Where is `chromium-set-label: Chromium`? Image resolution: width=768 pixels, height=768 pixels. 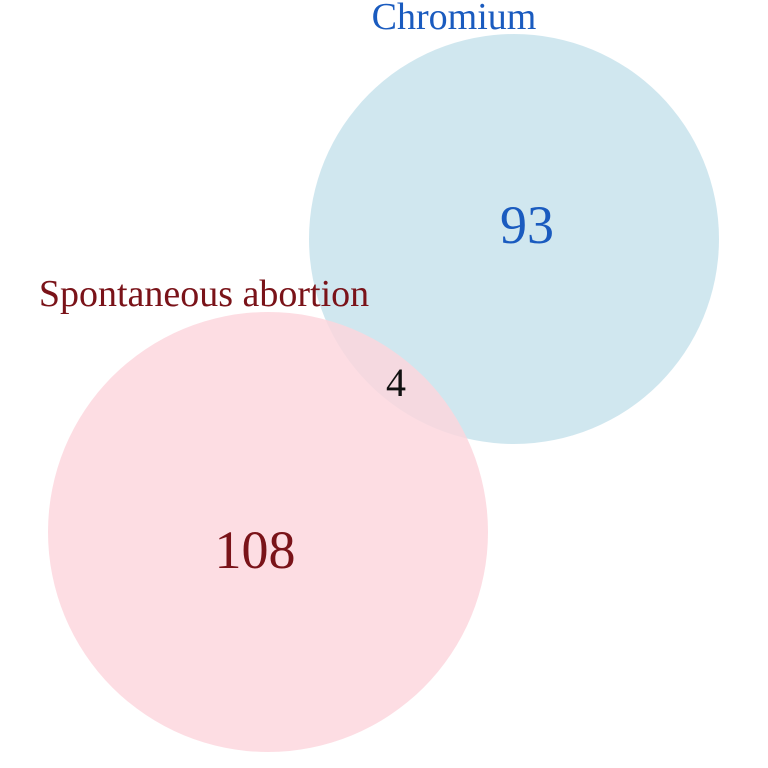 chromium-set-label: Chromium is located at coordinates (454, 19).